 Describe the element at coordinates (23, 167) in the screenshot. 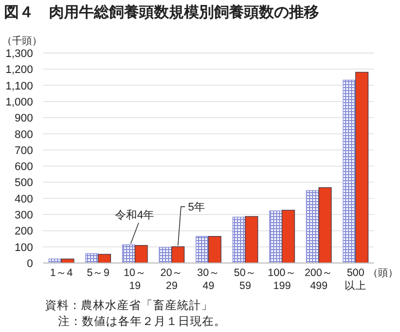

I see `y-tick-label: 600` at that location.